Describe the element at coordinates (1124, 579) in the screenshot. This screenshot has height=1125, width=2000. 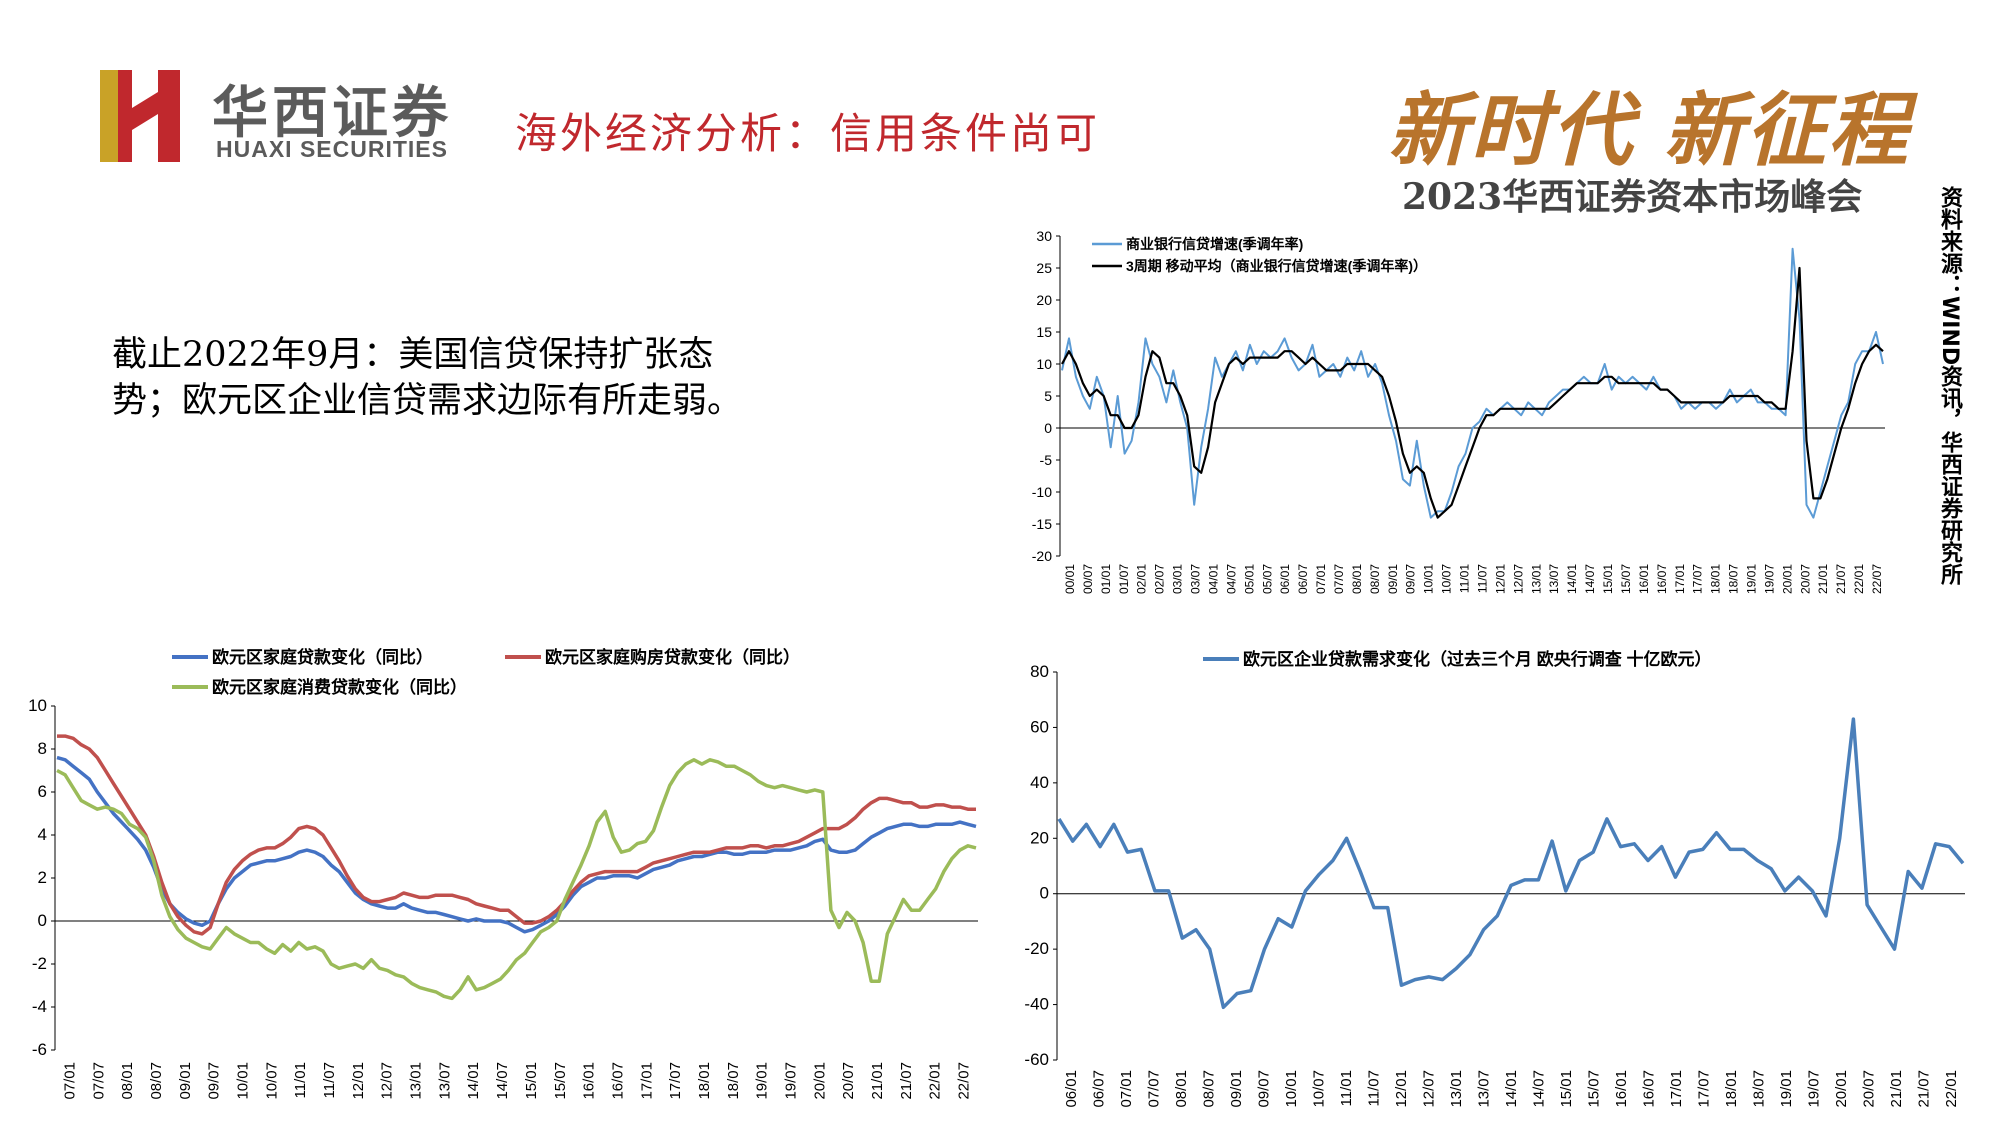
I see `x-tick-label: 01/07` at that location.